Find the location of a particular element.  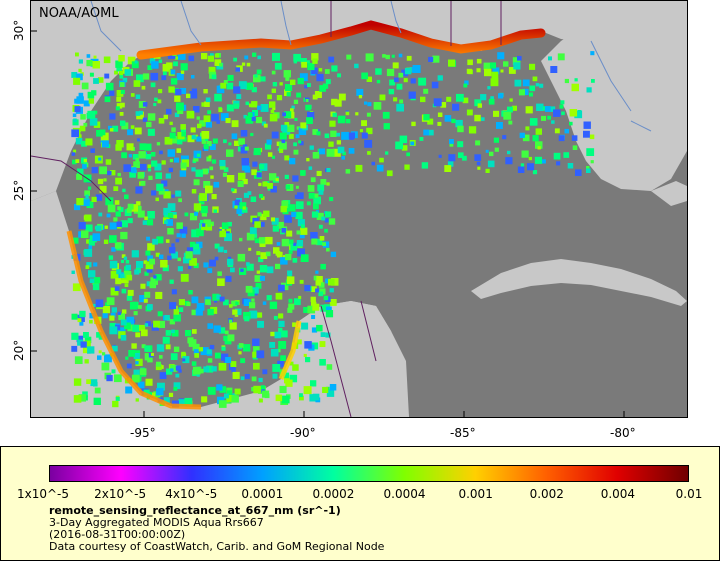

colorbar-tick-label: 0.01 is located at coordinates (689, 494).